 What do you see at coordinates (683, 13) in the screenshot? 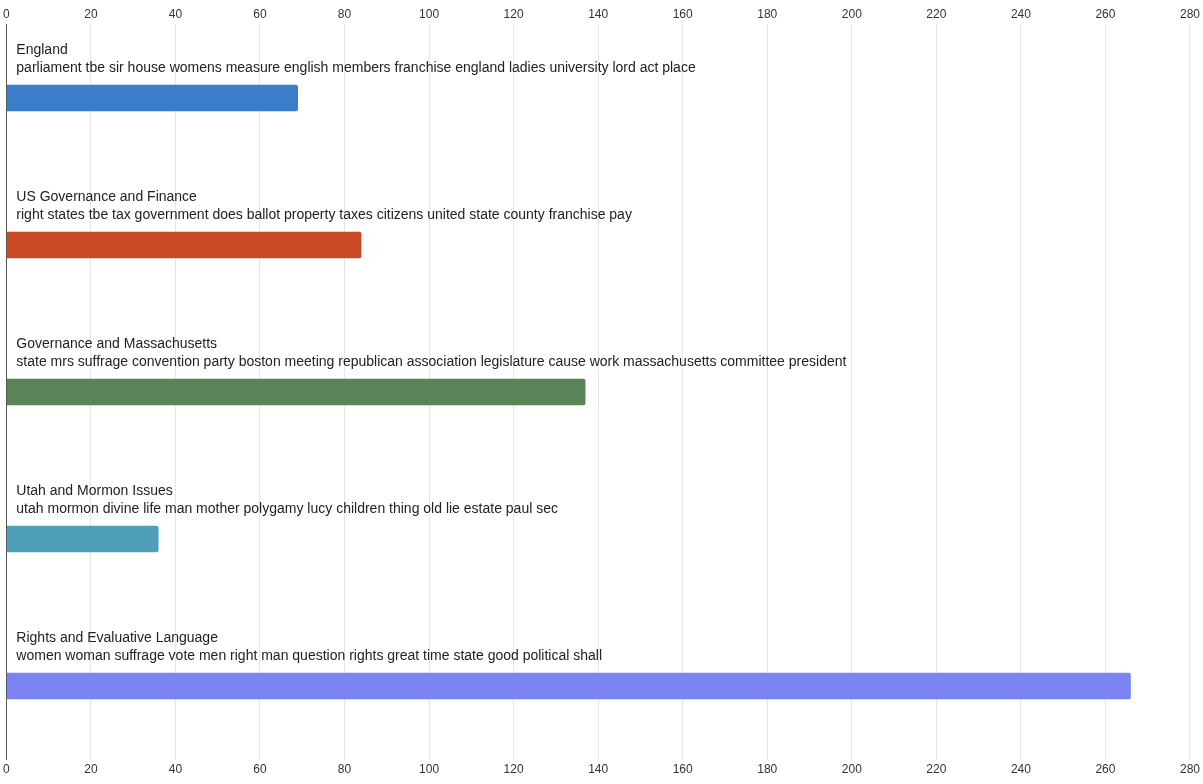
I see `x-tick-label: 160` at bounding box center [683, 13].